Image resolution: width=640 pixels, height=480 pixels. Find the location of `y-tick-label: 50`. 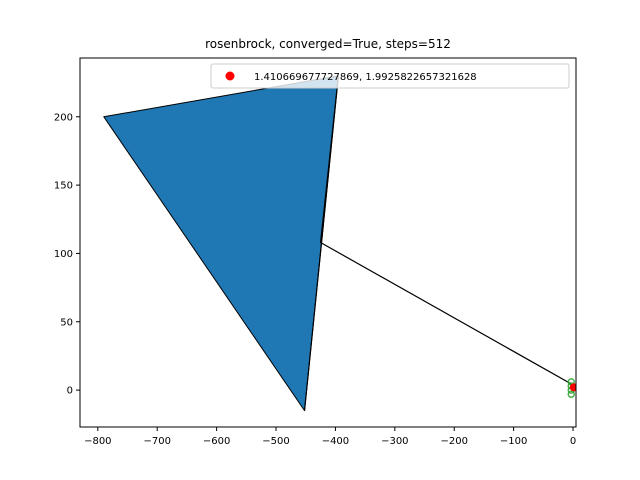

y-tick-label: 50 is located at coordinates (66, 322).